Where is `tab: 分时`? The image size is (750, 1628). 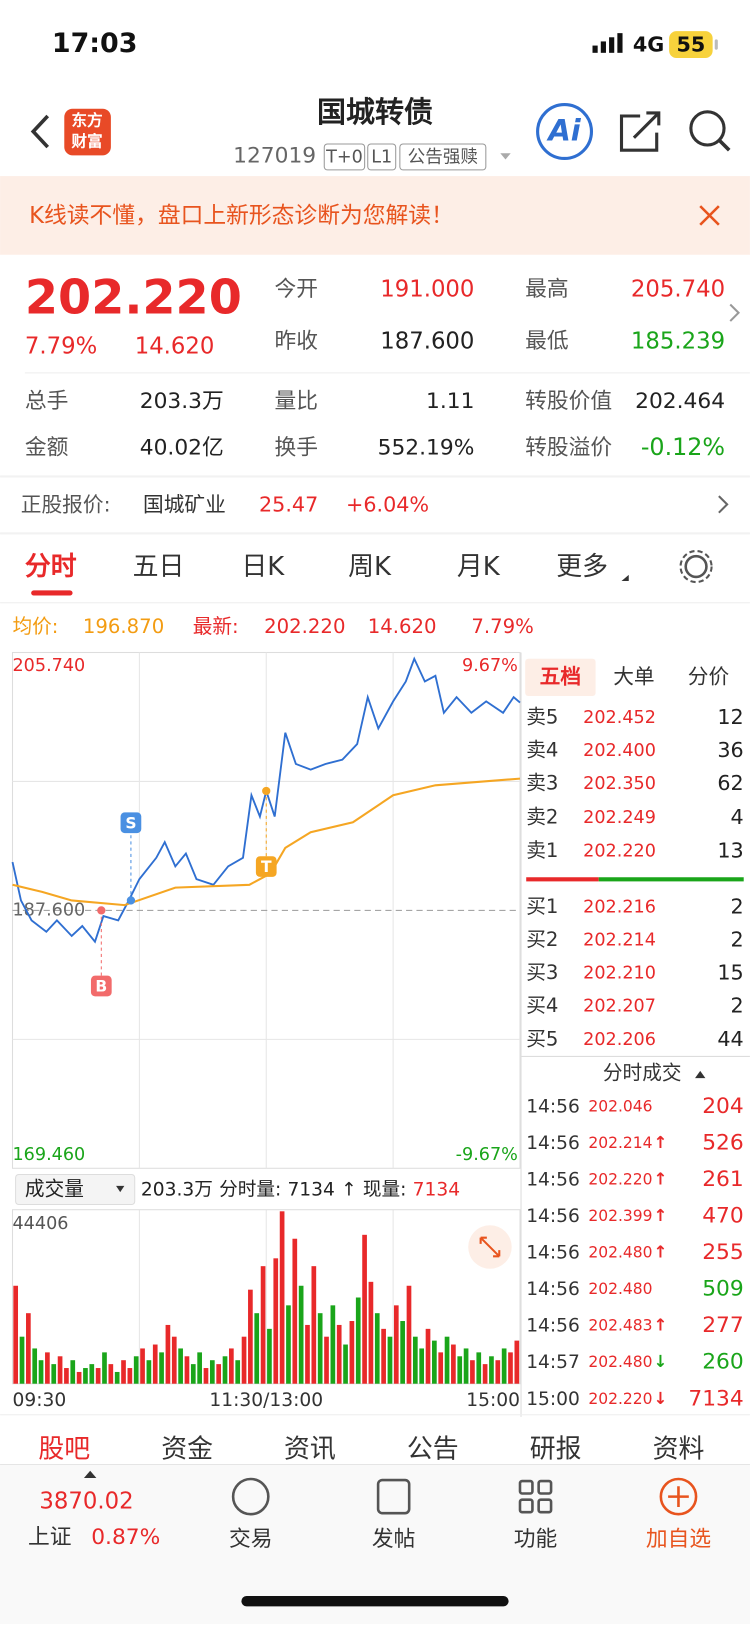 tab: 分时 is located at coordinates (51, 567).